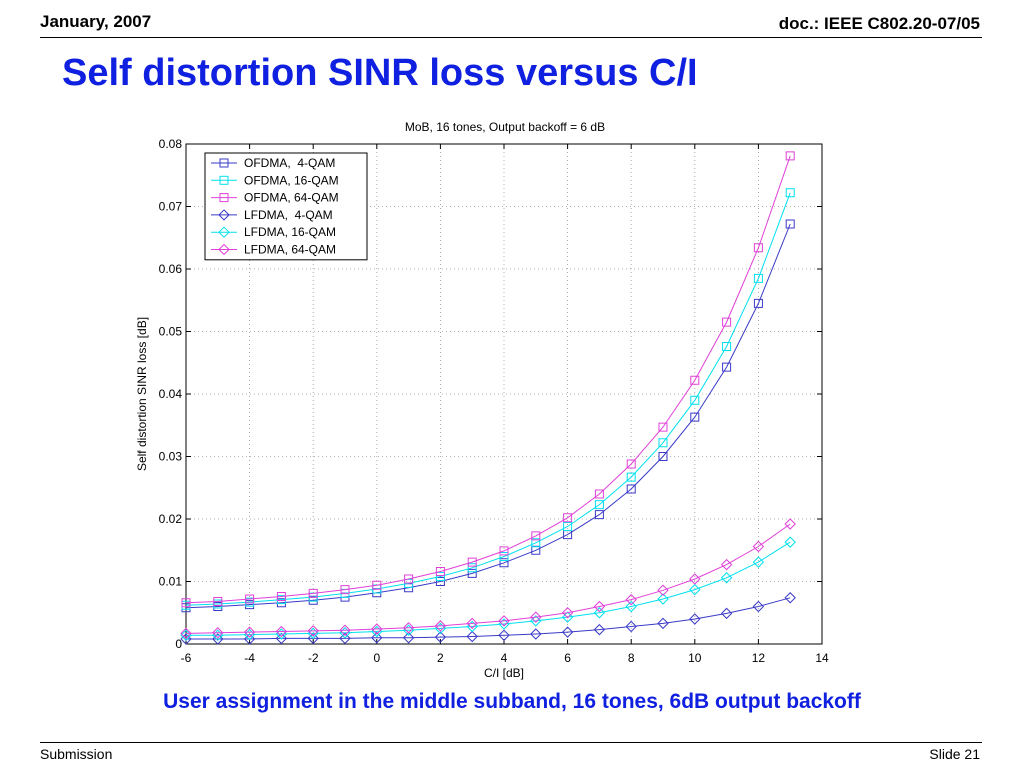 The height and width of the screenshot is (768, 1024). I want to click on header-divider, so click(511, 37).